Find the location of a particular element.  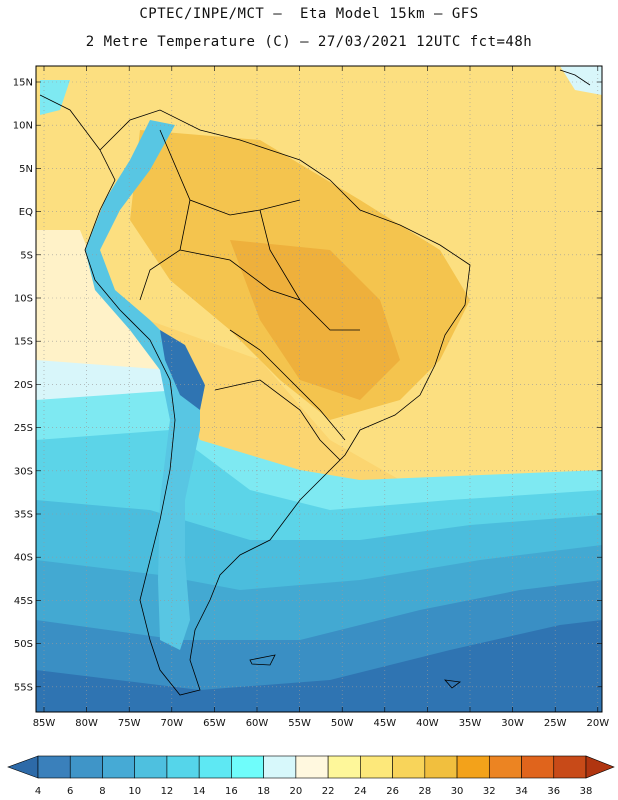

colorbar-label: 6 is located at coordinates (70, 791).